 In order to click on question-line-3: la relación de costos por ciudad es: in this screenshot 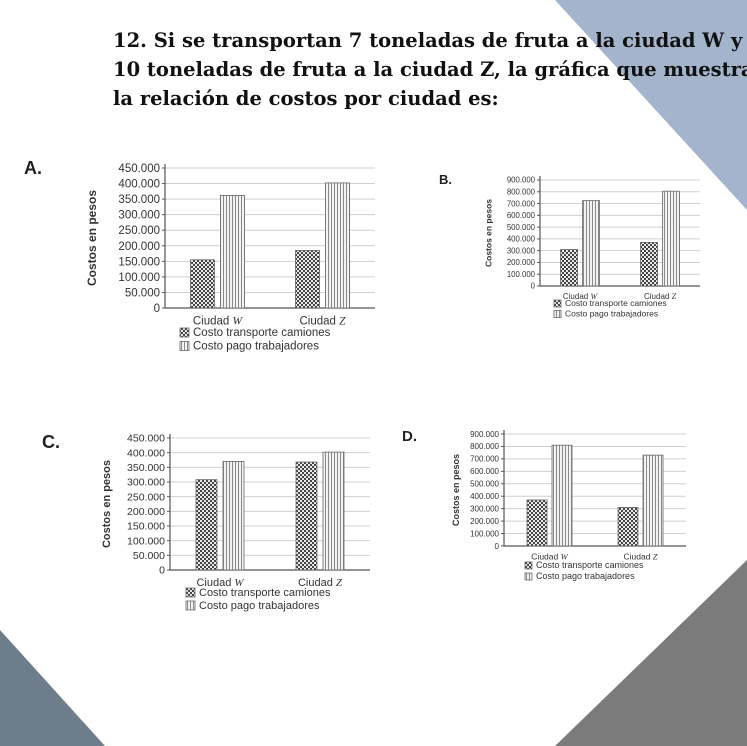, I will do `click(306, 98)`.